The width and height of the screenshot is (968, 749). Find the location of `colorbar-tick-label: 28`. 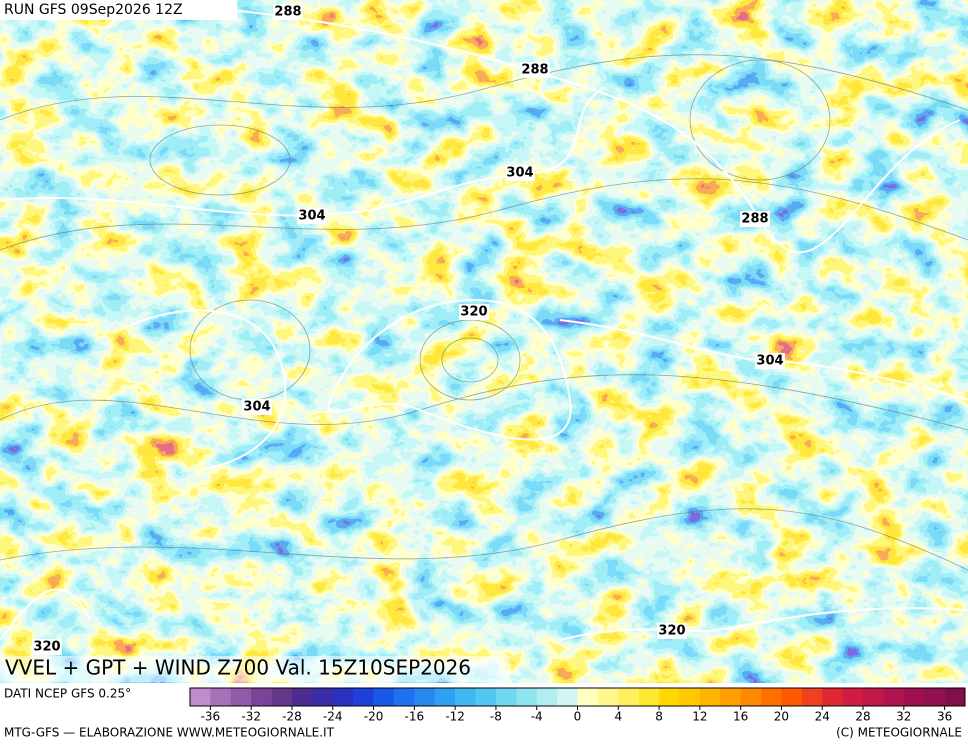

colorbar-tick-label: 28 is located at coordinates (862, 717).